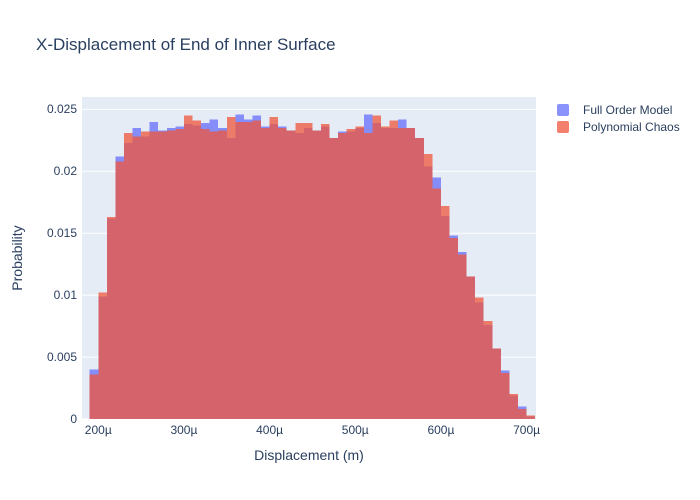 The width and height of the screenshot is (700, 500). I want to click on y-tick-label: 0.005, so click(61, 357).